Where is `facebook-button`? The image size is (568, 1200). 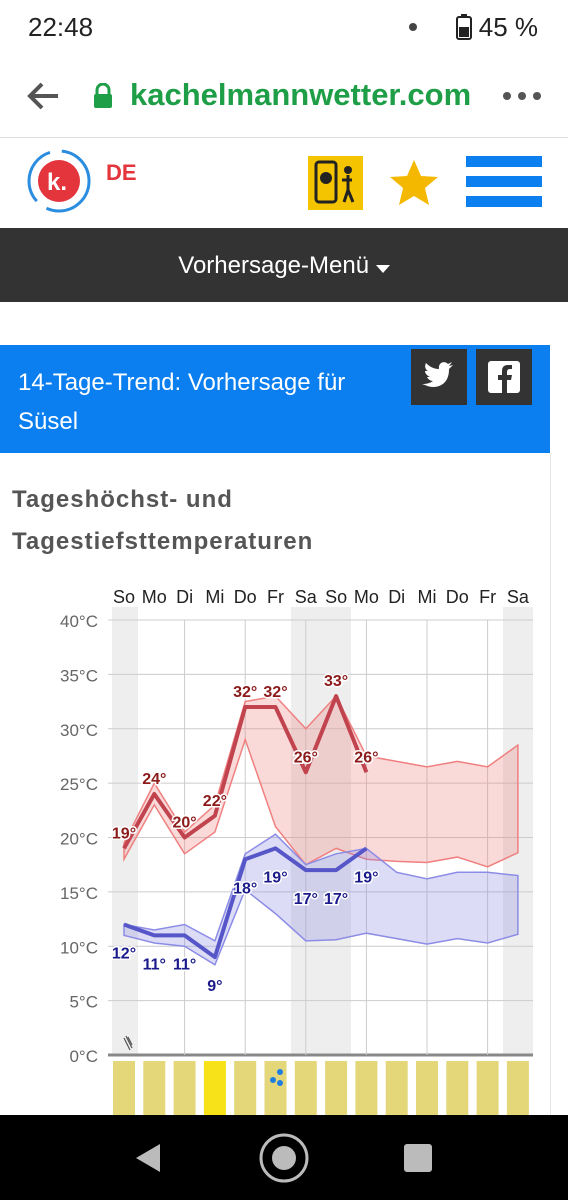
facebook-button is located at coordinates (504, 377).